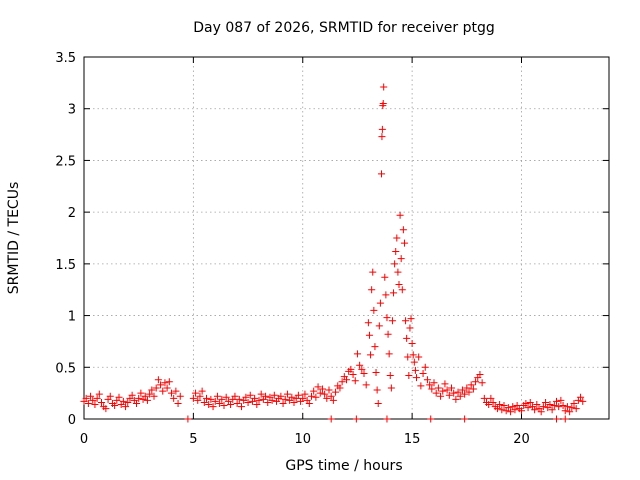 The image size is (640, 480). What do you see at coordinates (14, 238) in the screenshot?
I see `y-axis-label: SRMTID / TECUs` at bounding box center [14, 238].